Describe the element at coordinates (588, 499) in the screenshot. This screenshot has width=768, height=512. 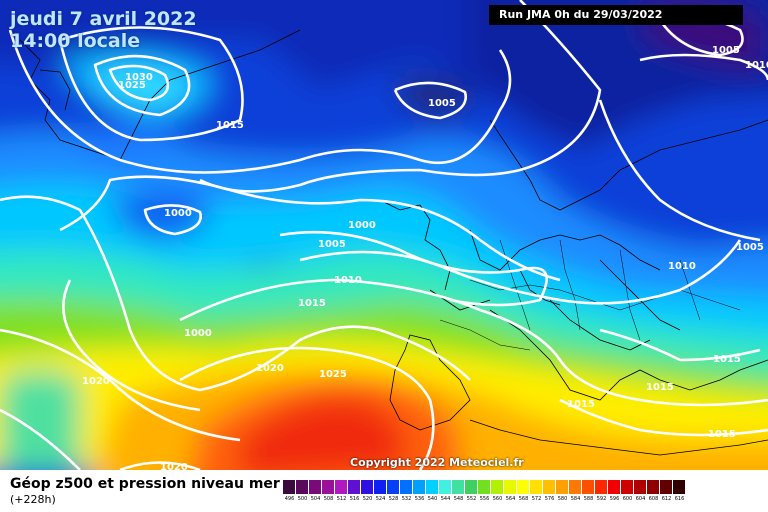
I see `legend-value: 588` at that location.